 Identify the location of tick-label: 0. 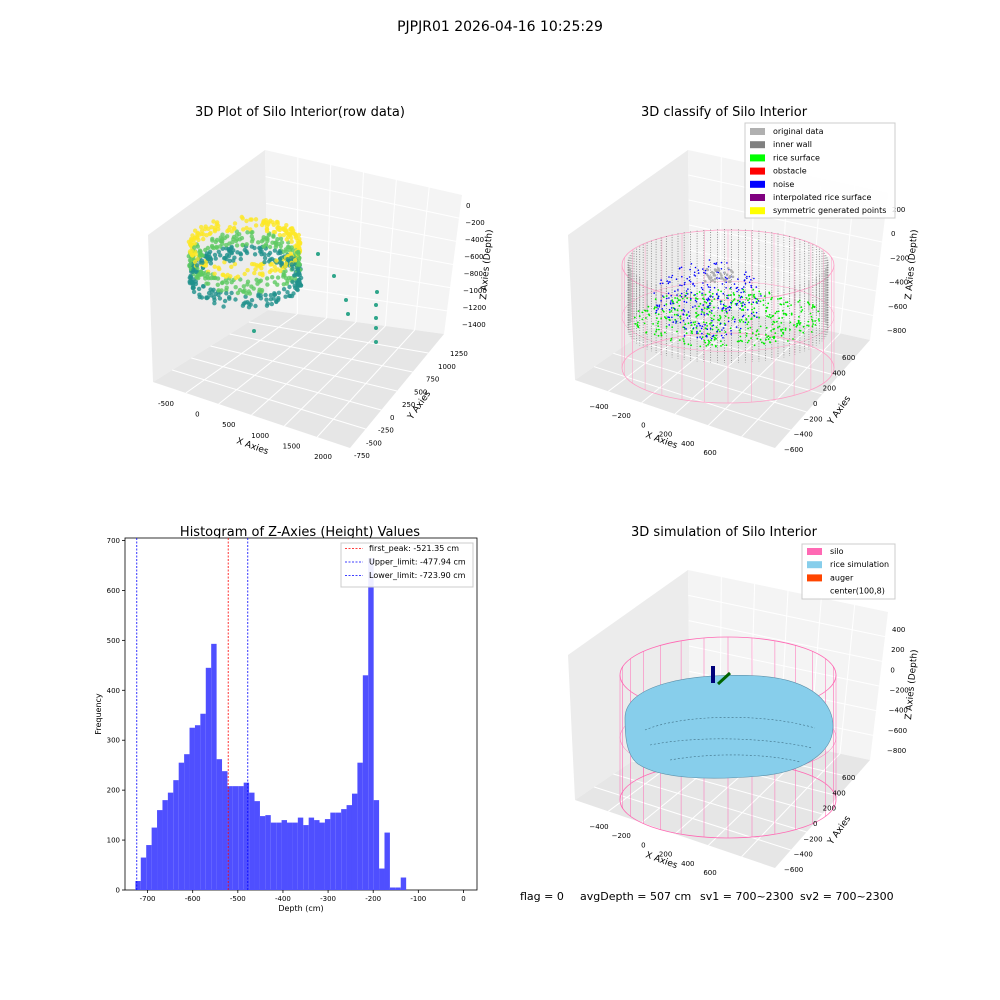
(815, 404).